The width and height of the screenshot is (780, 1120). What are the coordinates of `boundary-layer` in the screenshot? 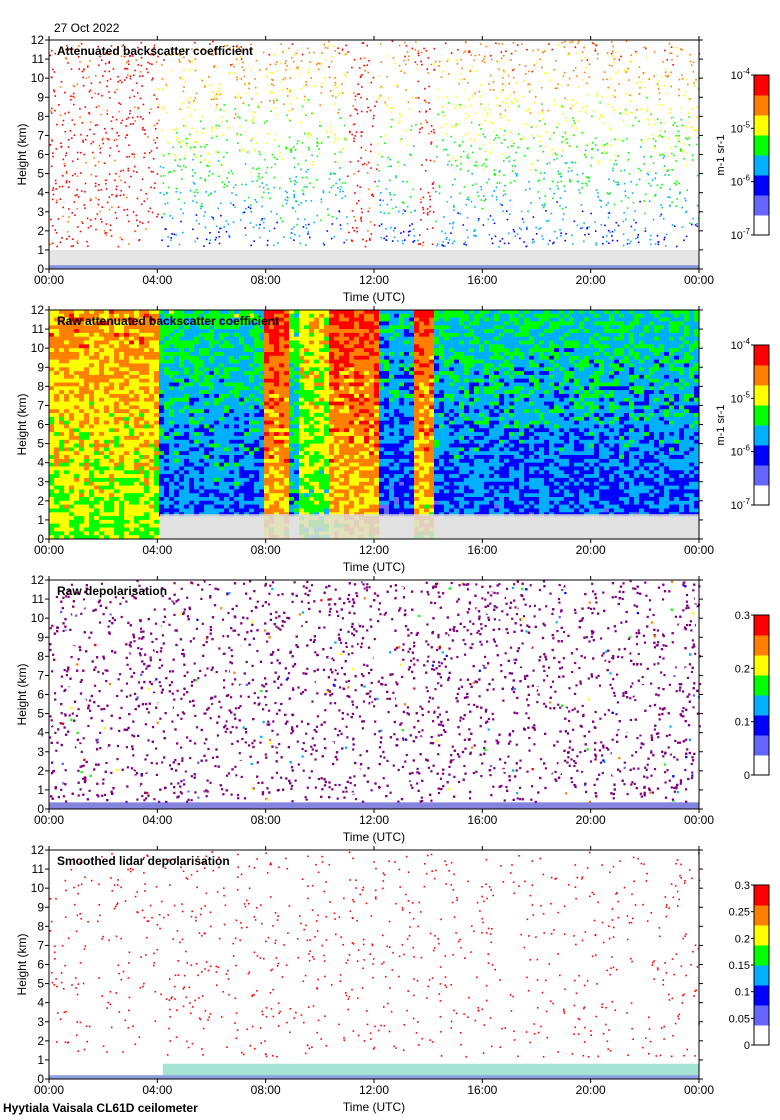 It's located at (374, 805).